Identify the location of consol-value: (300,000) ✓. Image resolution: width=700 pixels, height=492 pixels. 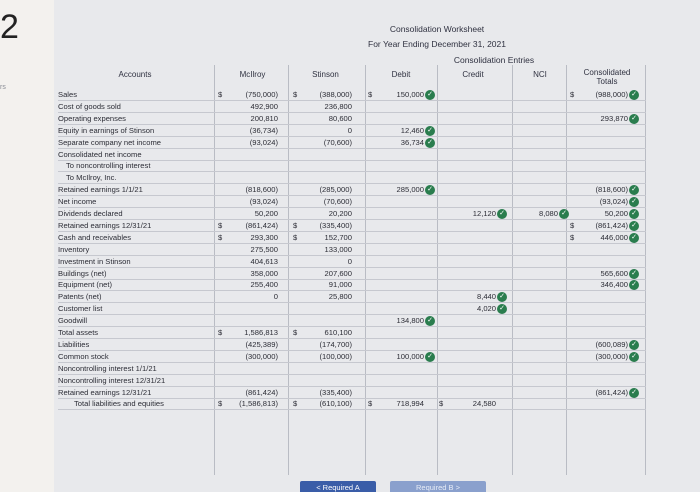
(604, 356).